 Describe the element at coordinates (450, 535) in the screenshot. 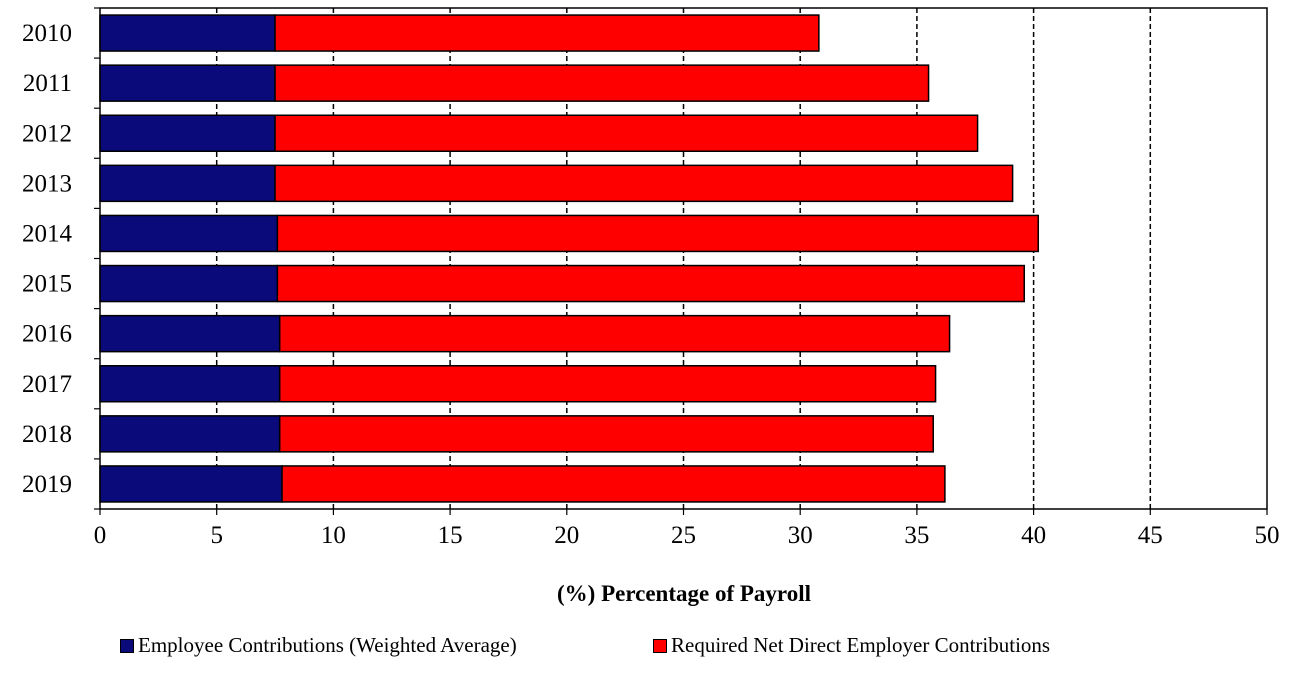

I see `x-tick-label-15: 15` at that location.